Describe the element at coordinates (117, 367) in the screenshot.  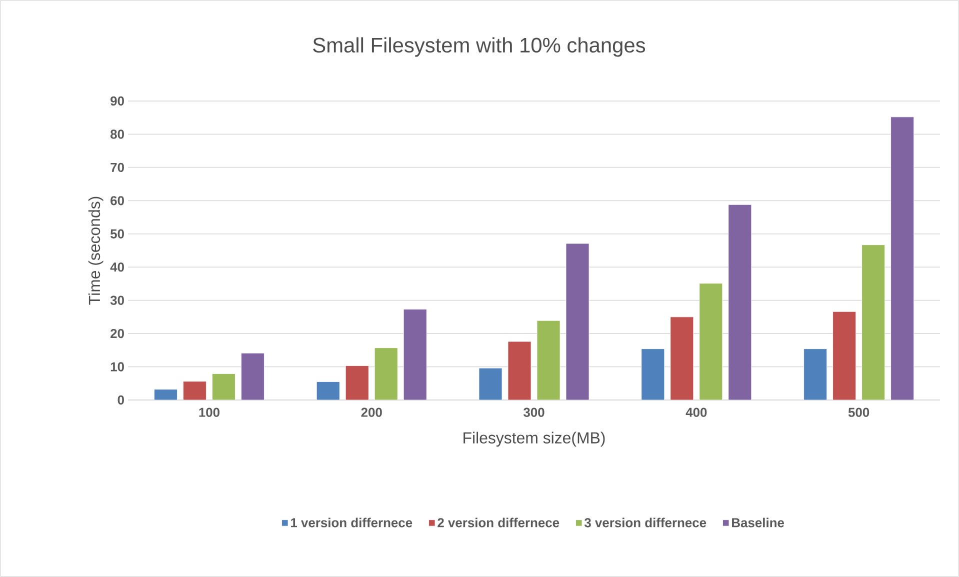
I see `y-tick-label: 10` at that location.